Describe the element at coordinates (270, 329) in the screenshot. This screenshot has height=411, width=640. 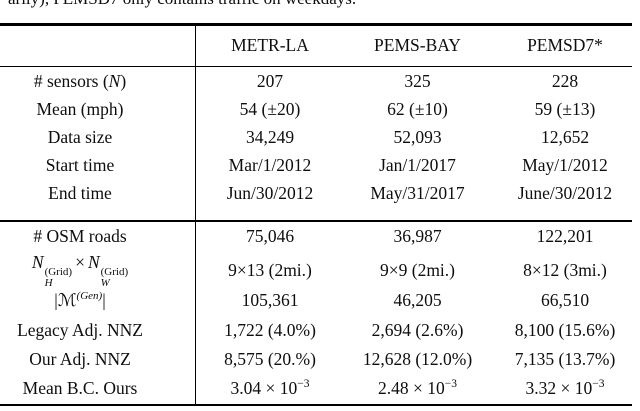
I see `cell-value: 1,722 (4.0%)` at that location.